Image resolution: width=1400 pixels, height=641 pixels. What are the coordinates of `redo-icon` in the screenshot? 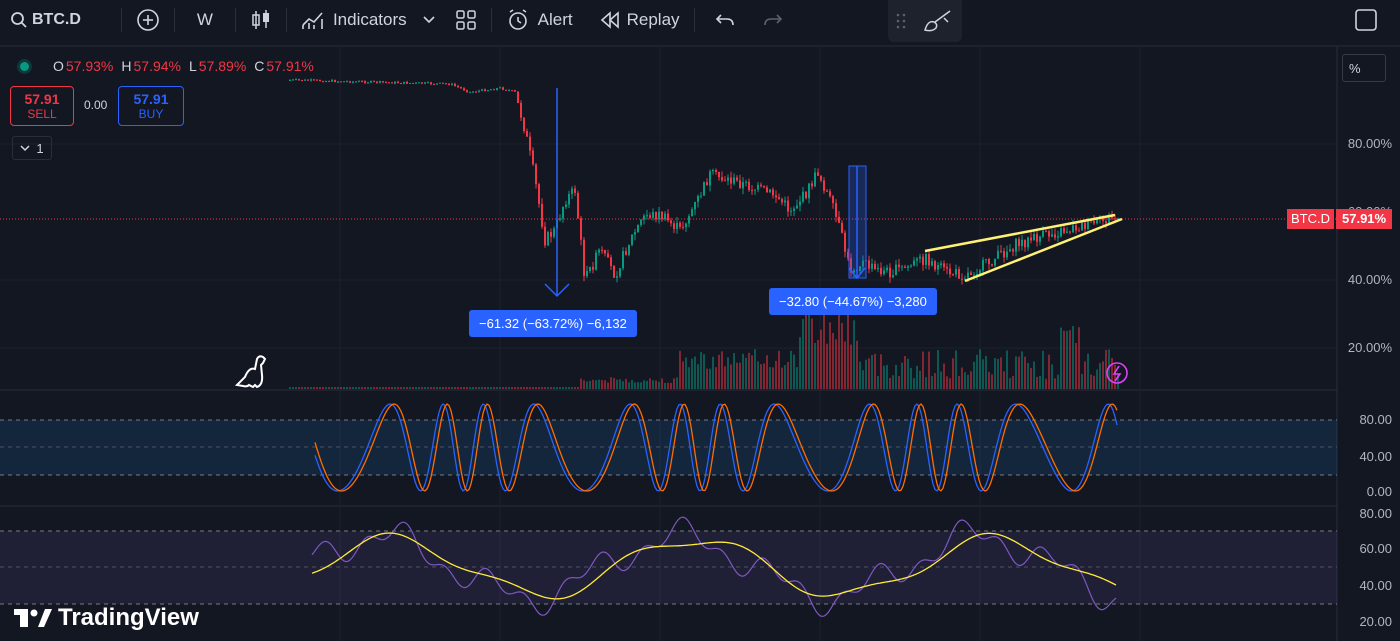 It's located at (773, 20).